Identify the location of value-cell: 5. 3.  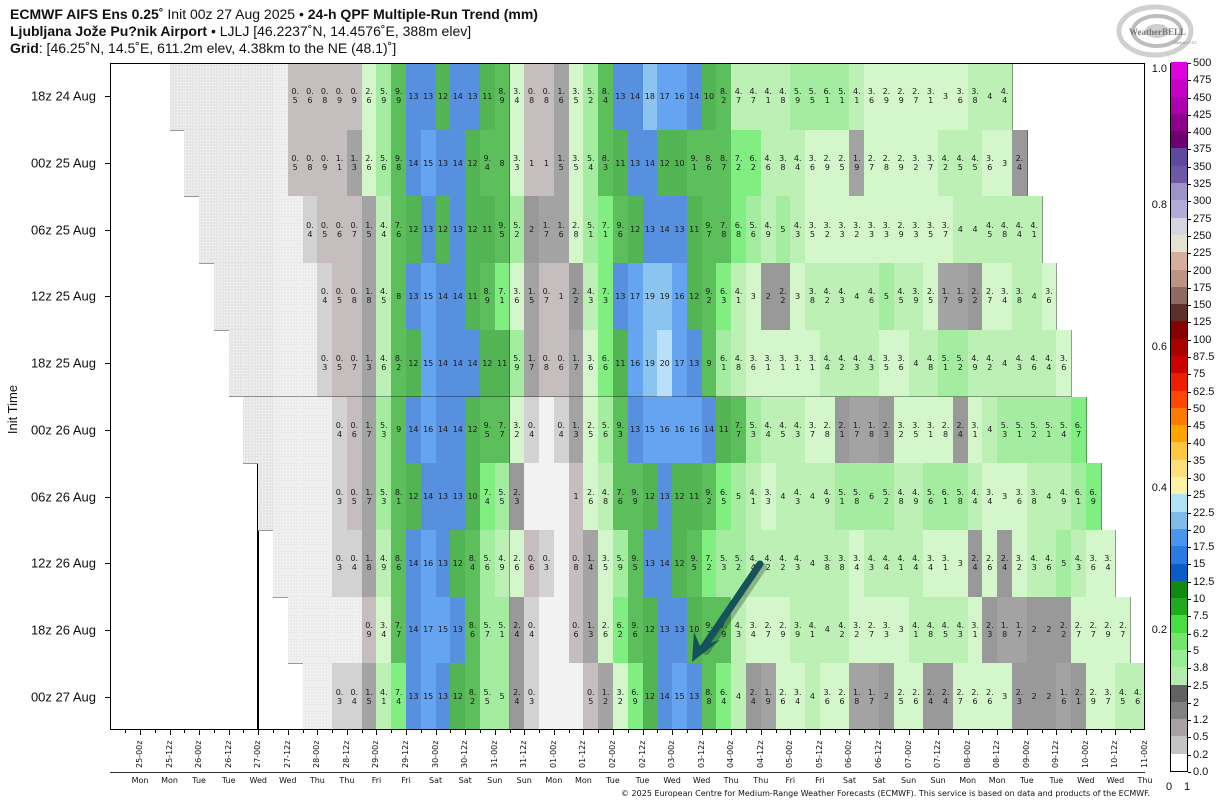
(1005, 430).